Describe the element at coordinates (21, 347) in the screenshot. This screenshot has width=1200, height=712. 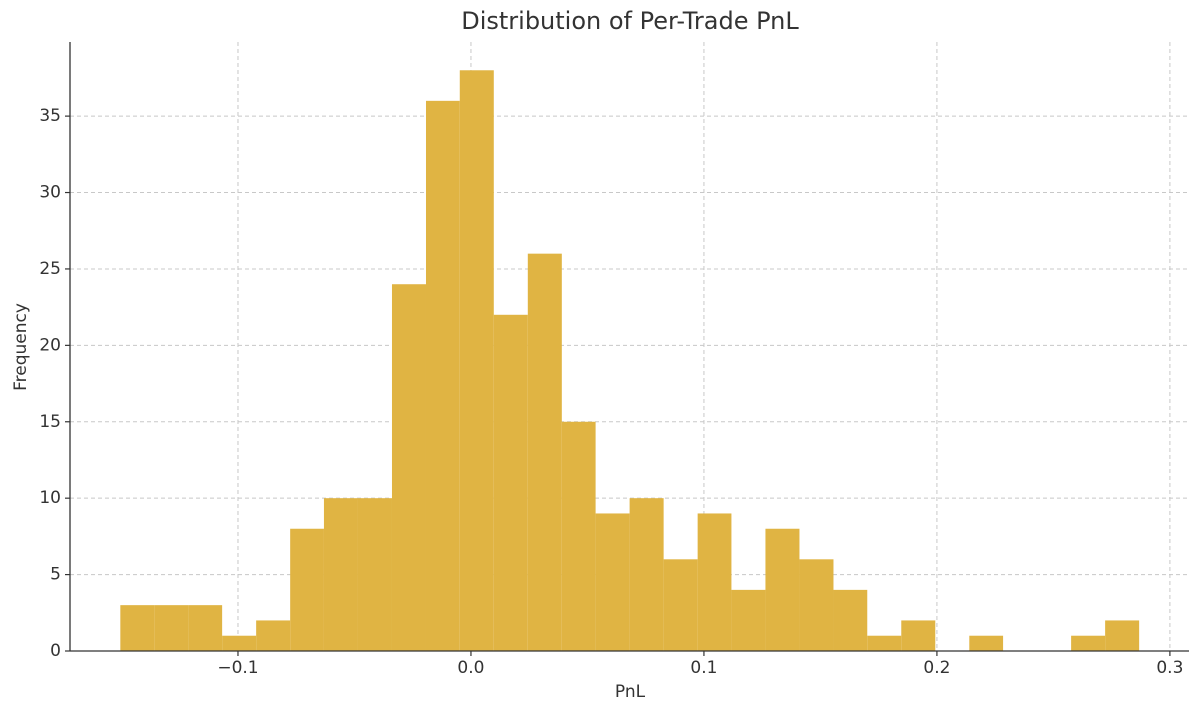
I see `y-axis-label: Frequency` at that location.